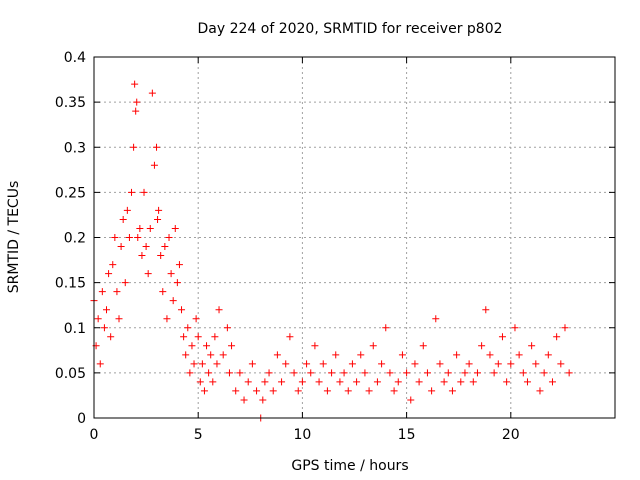 Image resolution: width=640 pixels, height=480 pixels. What do you see at coordinates (70, 284) in the screenshot?
I see `y-tick-label: 0.15` at bounding box center [70, 284].